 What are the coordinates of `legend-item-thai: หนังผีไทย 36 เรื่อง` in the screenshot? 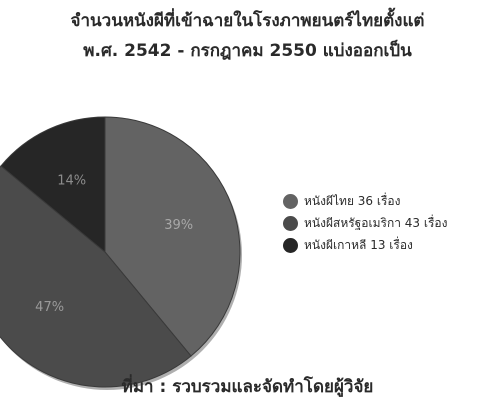 It's located at (365, 201).